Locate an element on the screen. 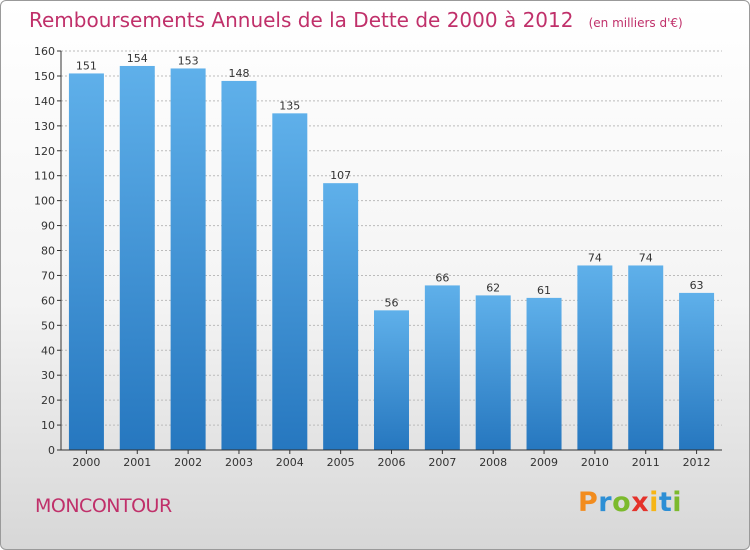  x-tick-label: 2008 is located at coordinates (493, 462).